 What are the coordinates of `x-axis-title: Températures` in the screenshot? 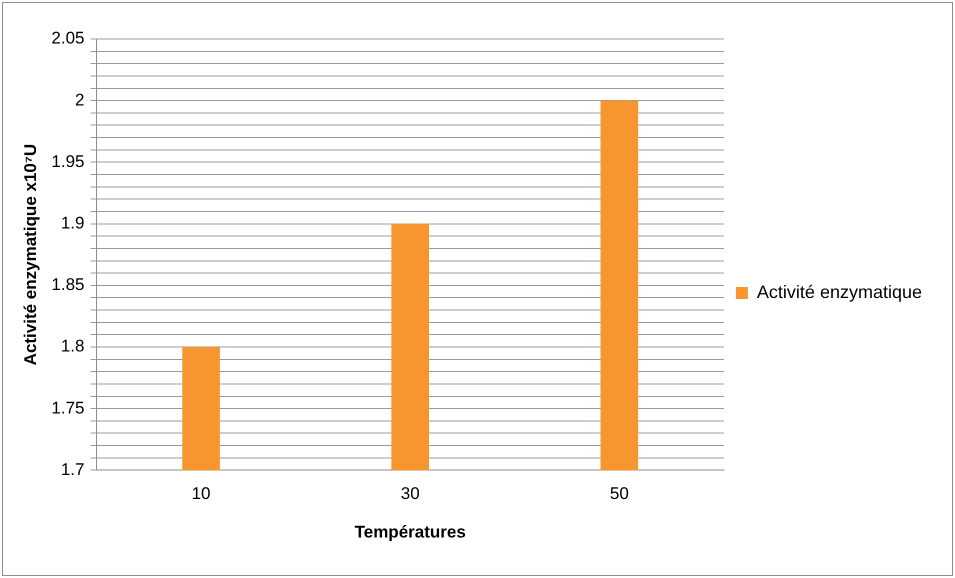 It's located at (410, 532).